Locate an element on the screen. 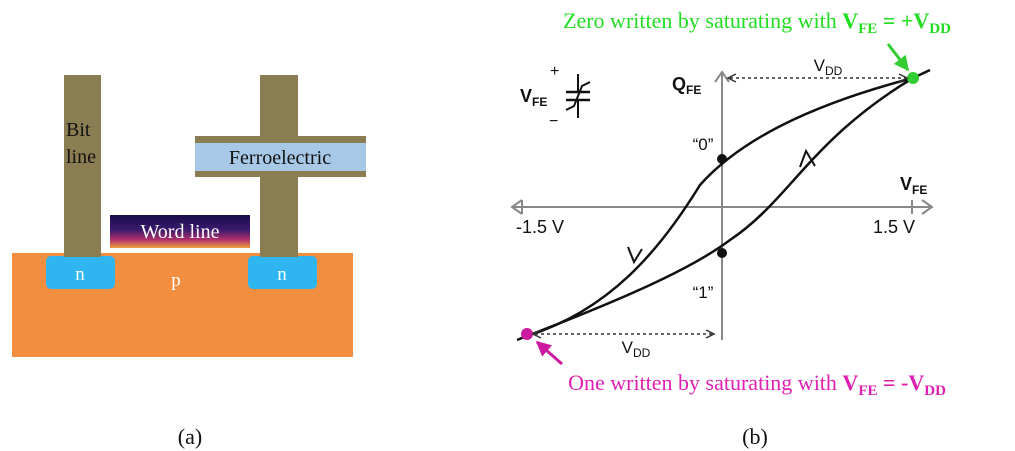 This screenshot has width=1015, height=451. vdd-bottom-left-head is located at coordinates (536, 334).